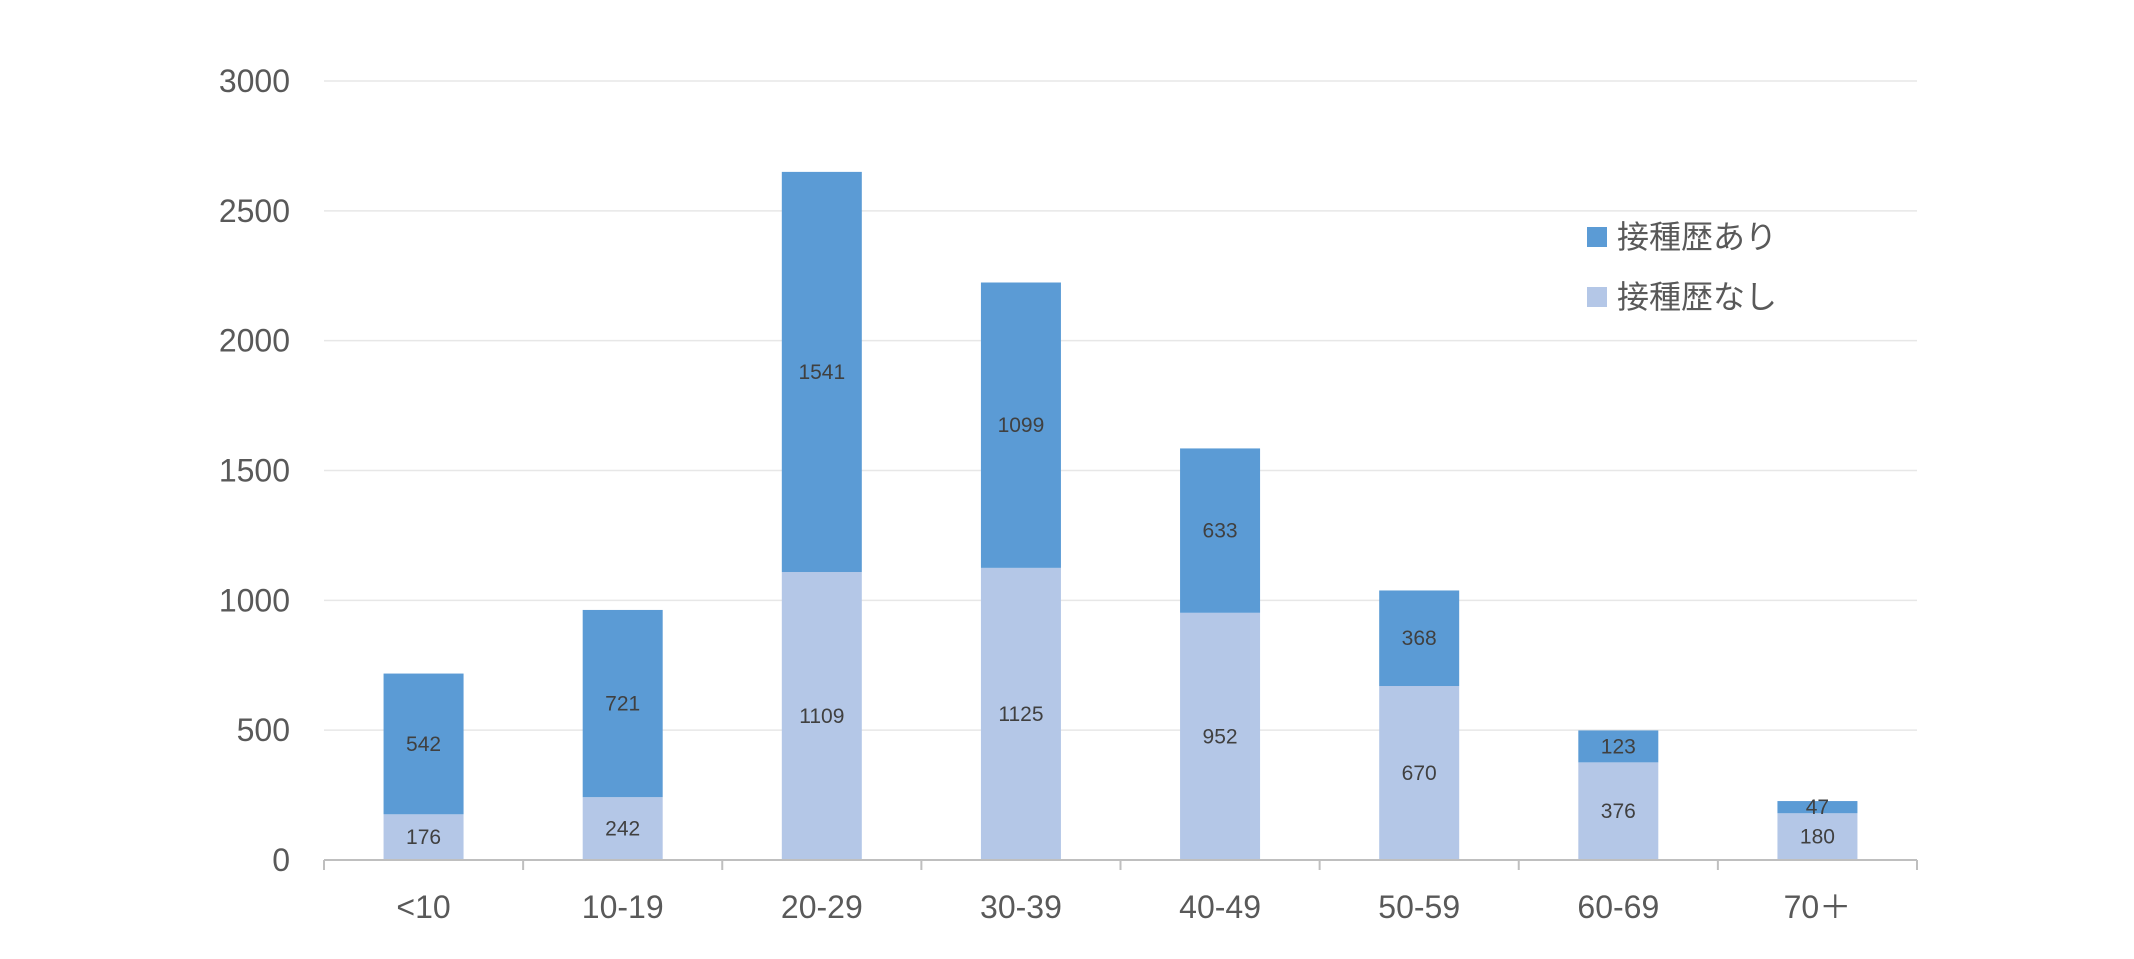  I want to click on x-tick-label: 10-19, so click(623, 907).